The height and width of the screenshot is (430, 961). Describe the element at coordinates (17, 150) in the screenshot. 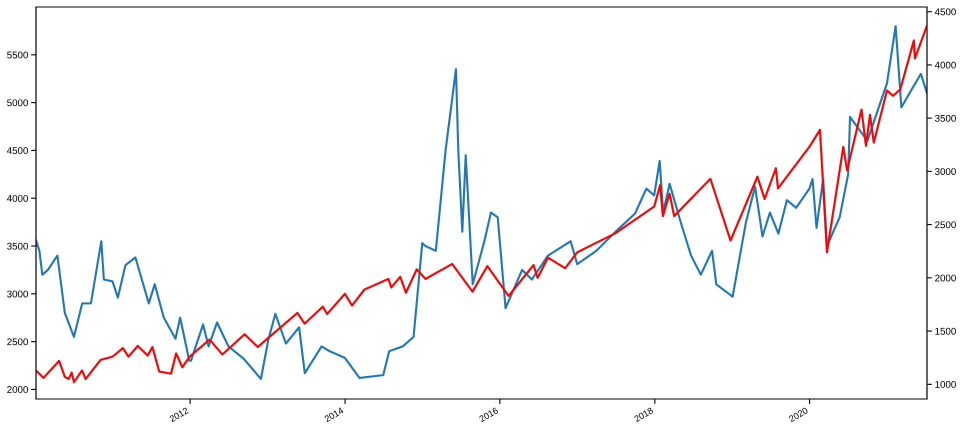

I see `y-tick-label: 4500` at that location.